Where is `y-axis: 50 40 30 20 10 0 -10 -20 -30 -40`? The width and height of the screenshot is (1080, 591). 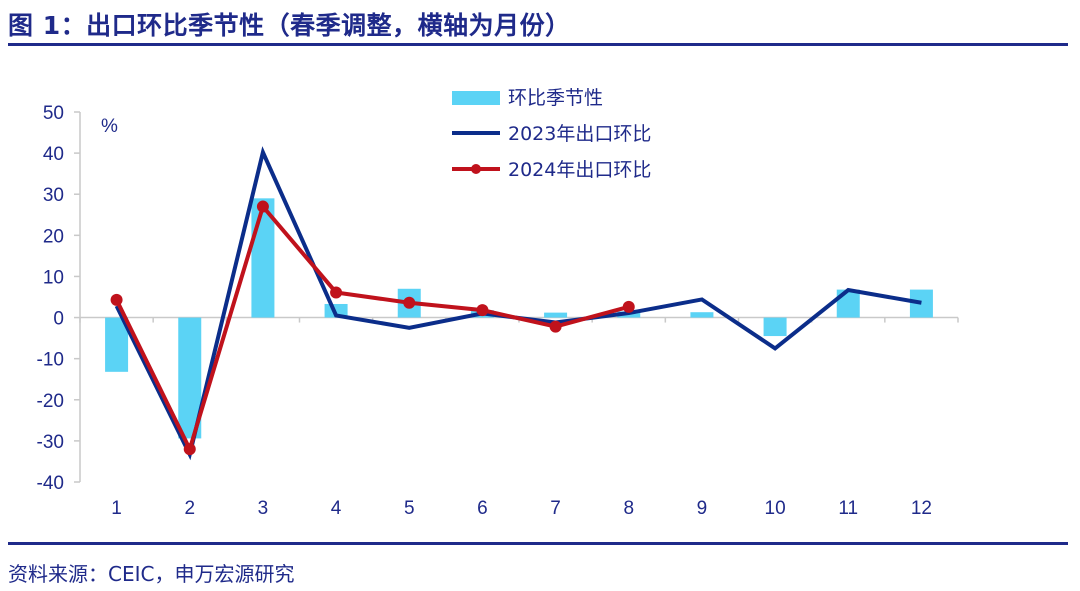 y-axis: 50 40 30 20 10 0 -10 -20 -30 -40 is located at coordinates (59, 298).